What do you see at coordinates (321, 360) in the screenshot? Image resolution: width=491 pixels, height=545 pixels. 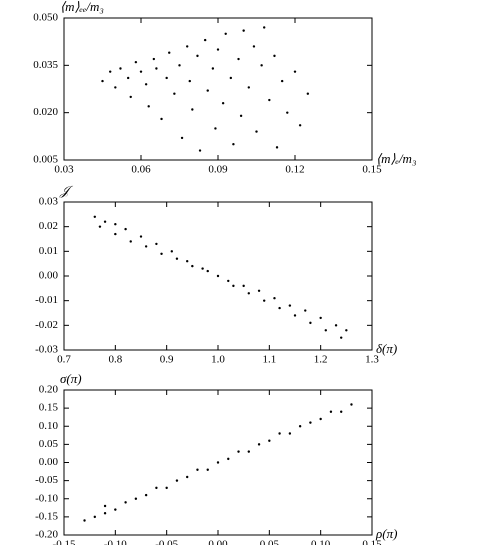 I see `x-tick-label: 1.2` at bounding box center [321, 360].